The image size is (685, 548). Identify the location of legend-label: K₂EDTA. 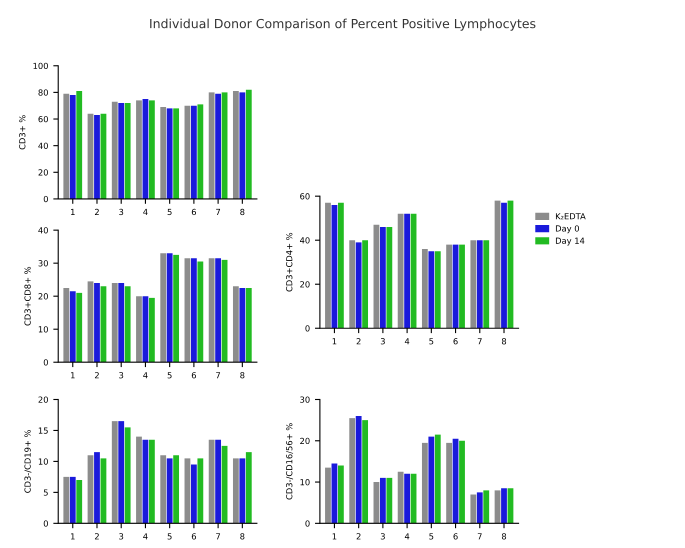
(571, 216).